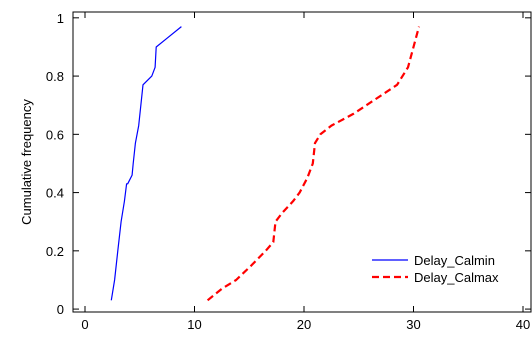 This screenshot has height=347, width=532. I want to click on x-tick-label: 40, so click(523, 324).